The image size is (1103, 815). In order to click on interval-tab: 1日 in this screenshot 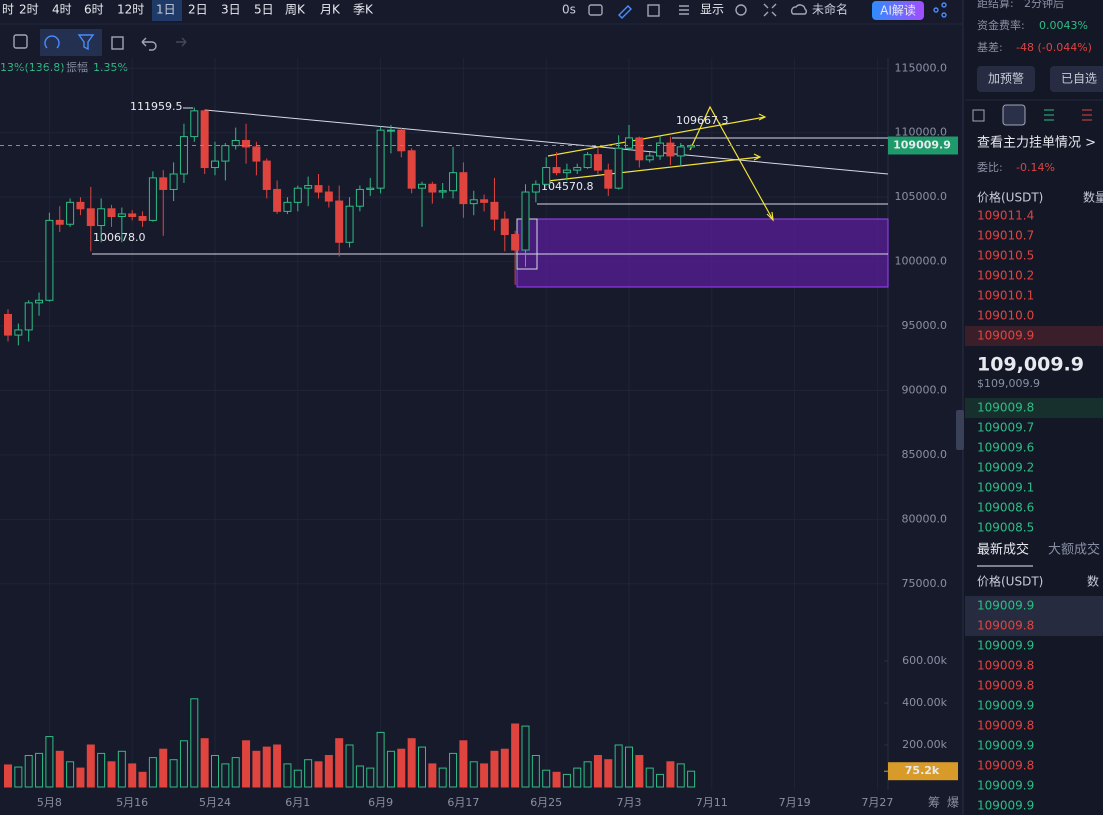, I will do `click(166, 10)`.